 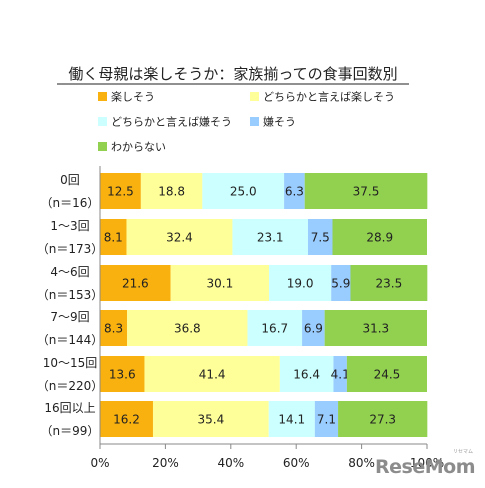 I want to click on data-label-0-2: 25.0, so click(x=243, y=192).